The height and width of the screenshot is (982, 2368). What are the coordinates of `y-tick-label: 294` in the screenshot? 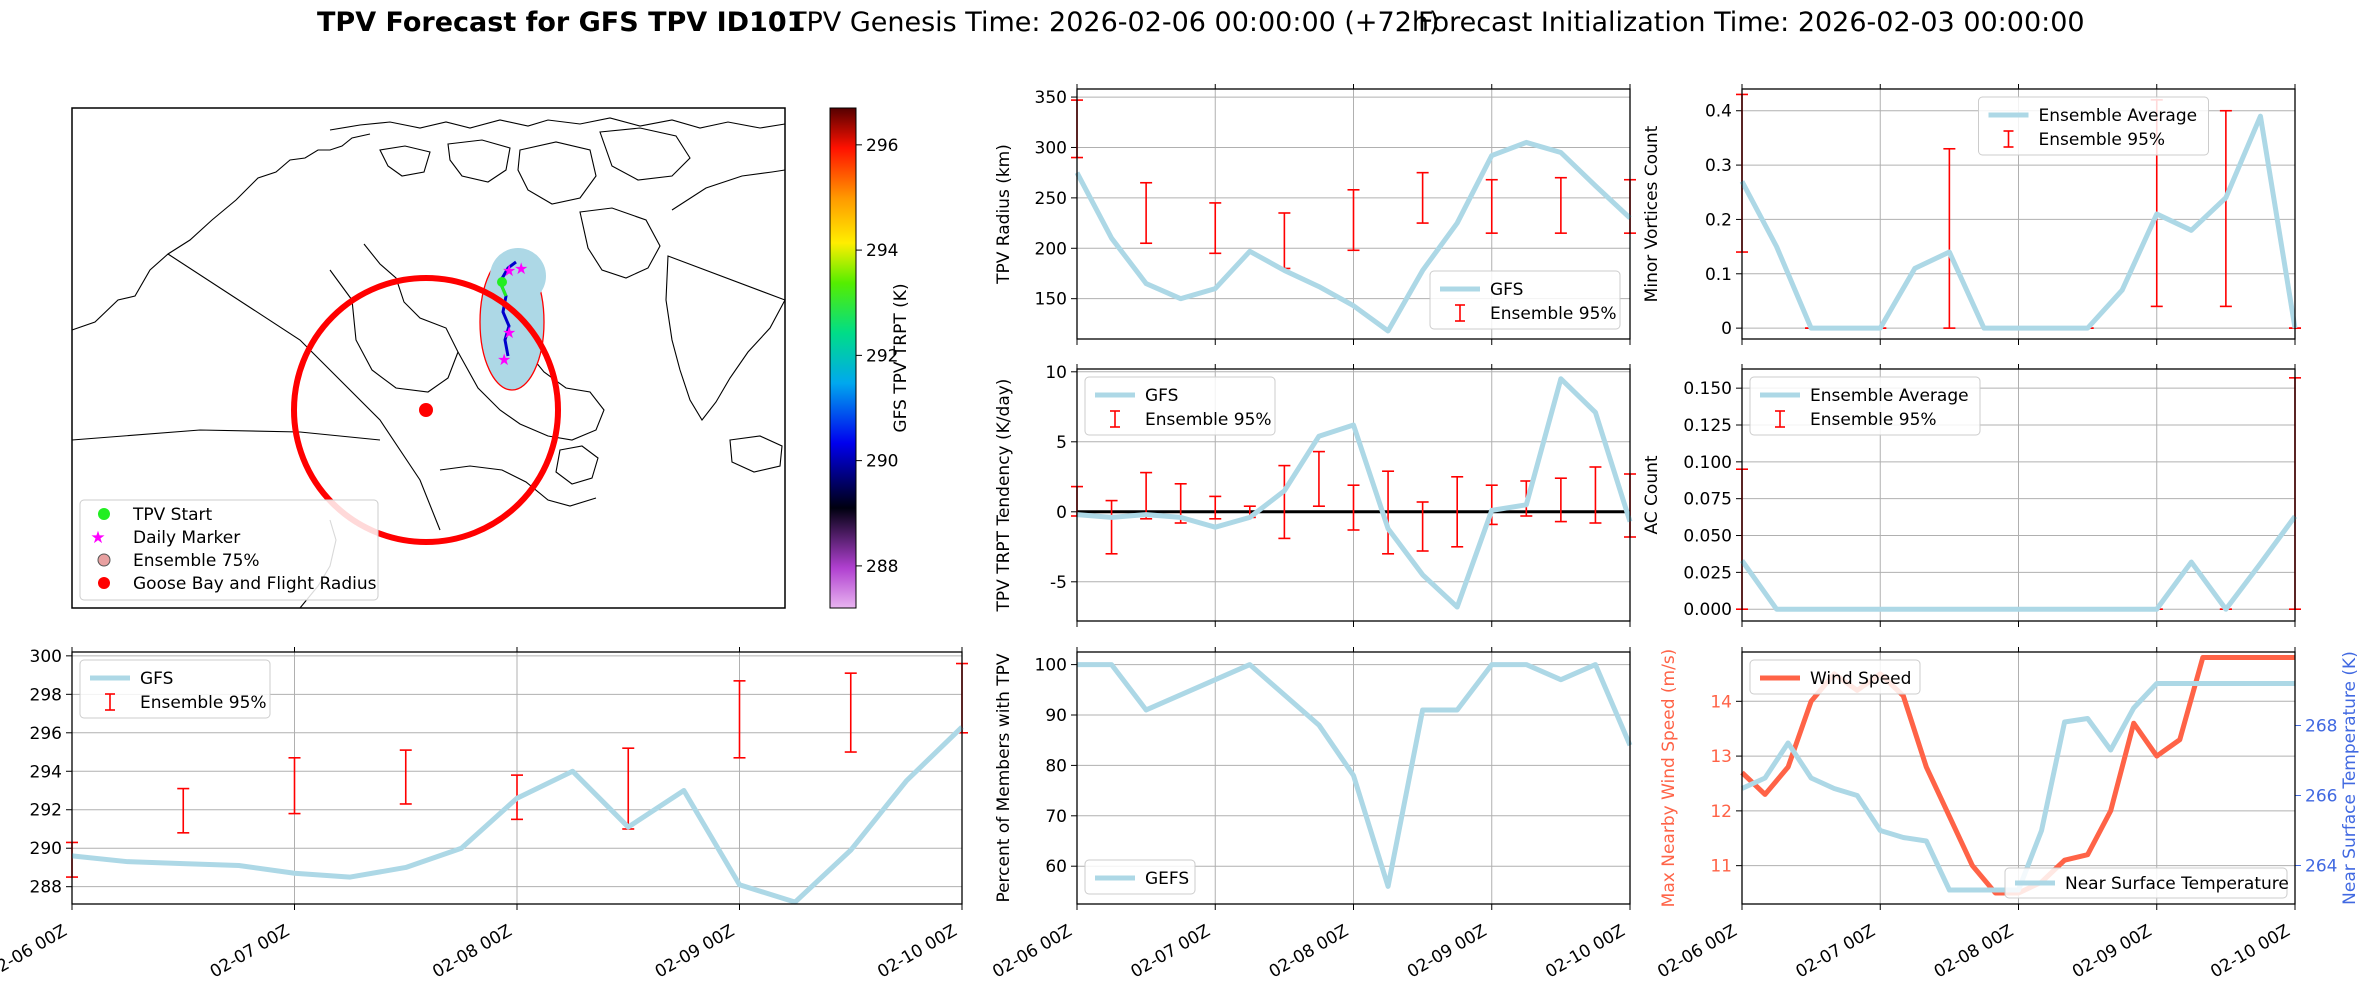 It's located at (46, 772).